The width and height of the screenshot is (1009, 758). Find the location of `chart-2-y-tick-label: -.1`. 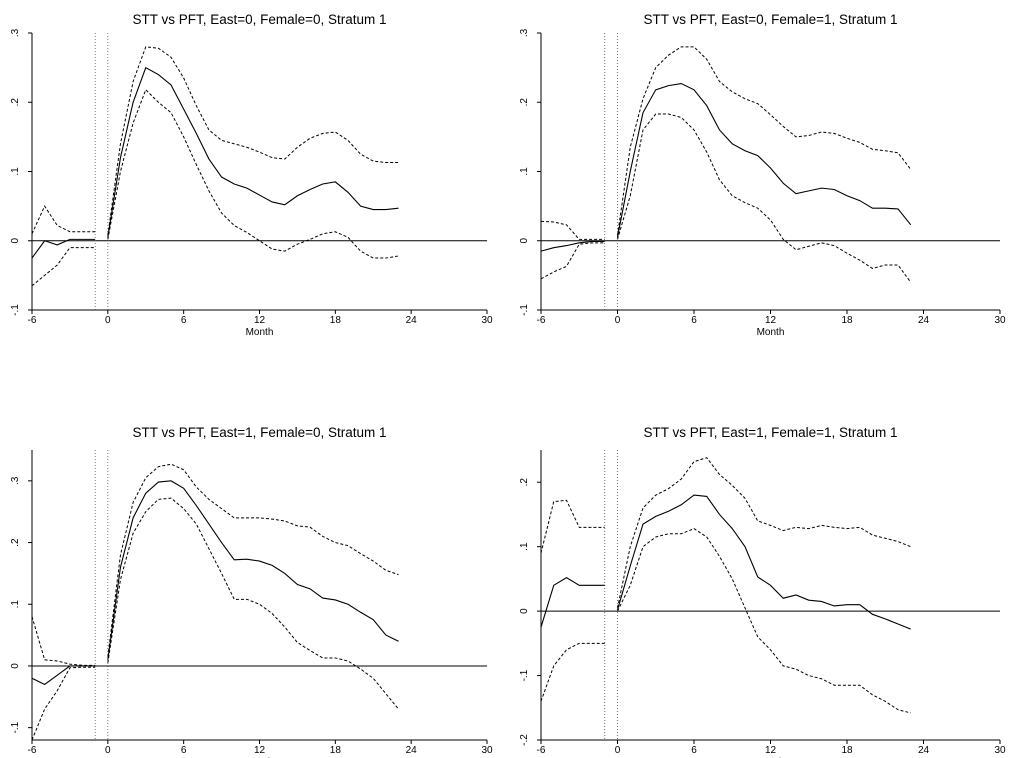

chart-2-y-tick-label: -.1 is located at coordinates (524, 310).